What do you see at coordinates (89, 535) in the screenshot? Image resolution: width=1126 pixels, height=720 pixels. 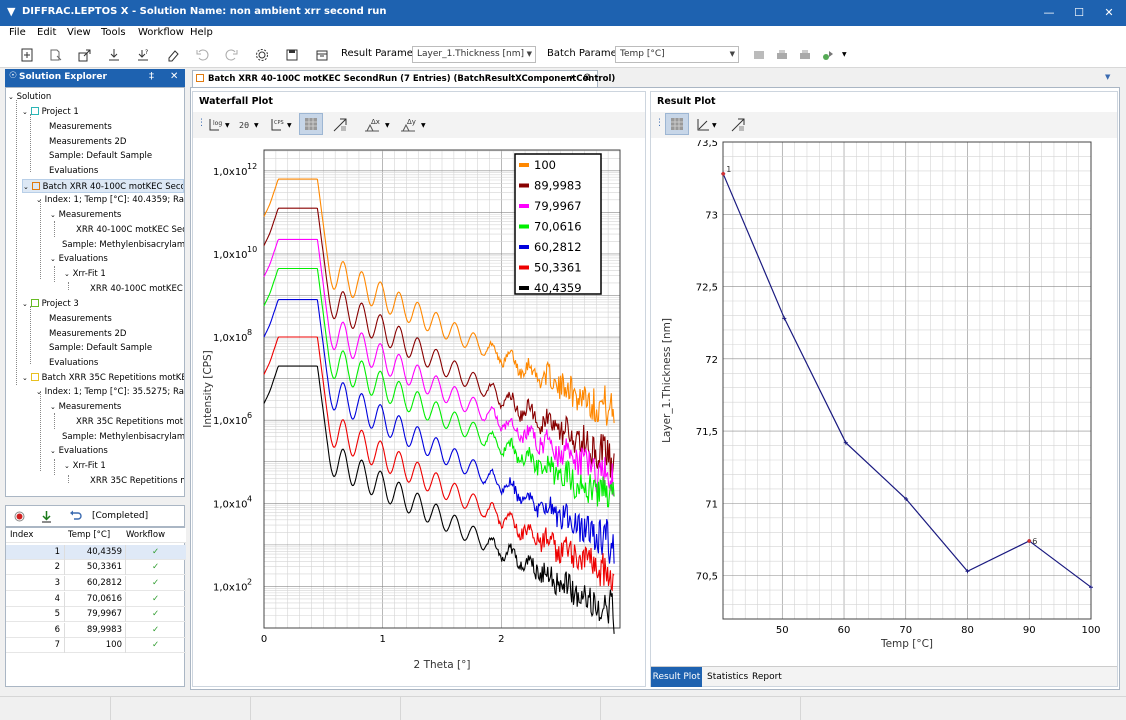 I see `column-header-temp: Temp [°C]` at bounding box center [89, 535].